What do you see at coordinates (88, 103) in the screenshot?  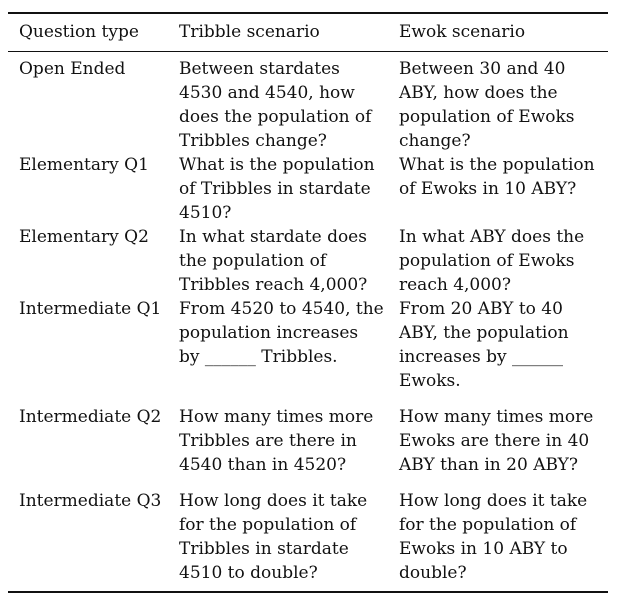 I see `question-type-cell: Open Ended` at bounding box center [88, 103].